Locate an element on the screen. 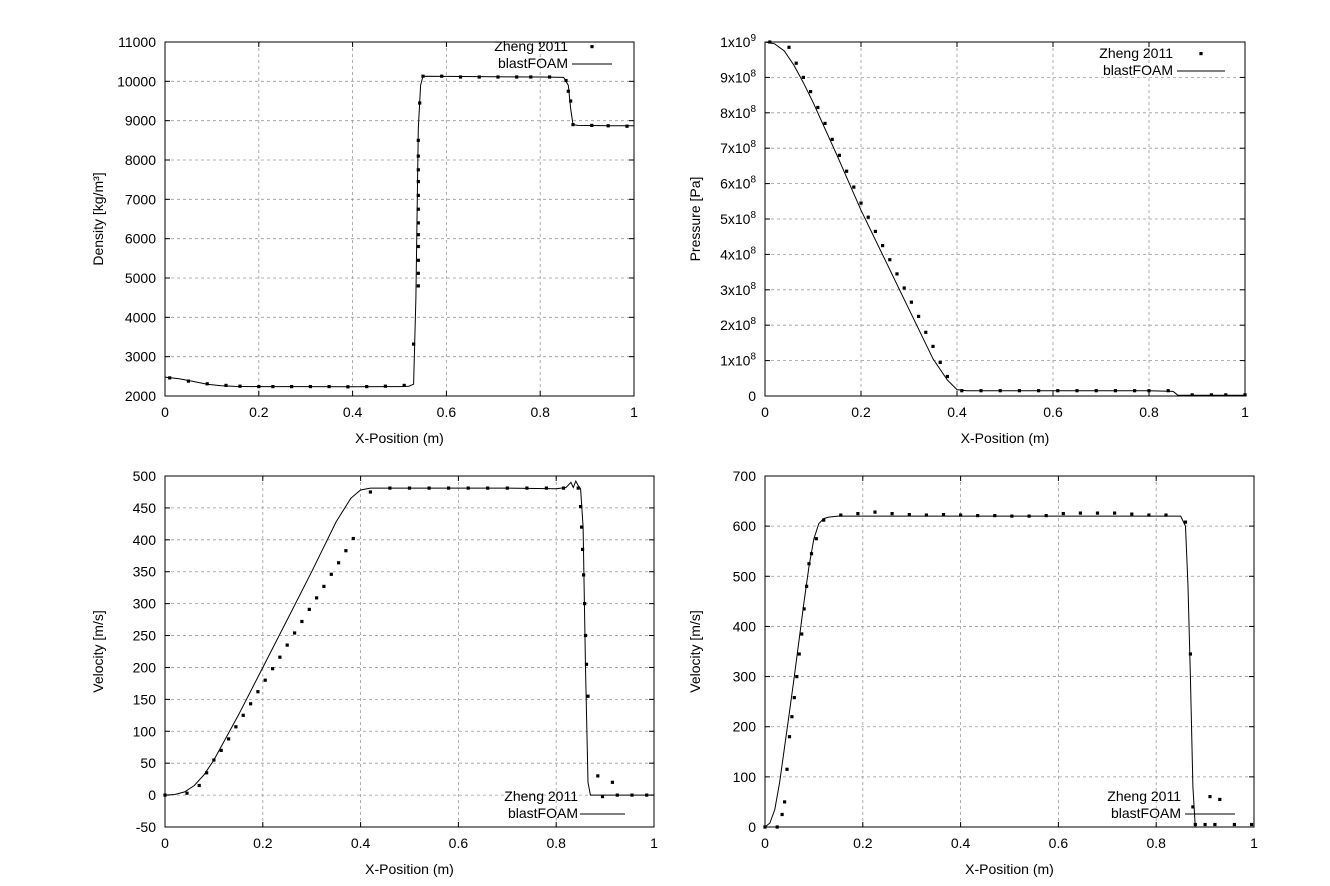 This screenshot has width=1330, height=886. y-tick-label: 8000 is located at coordinates (140, 160).